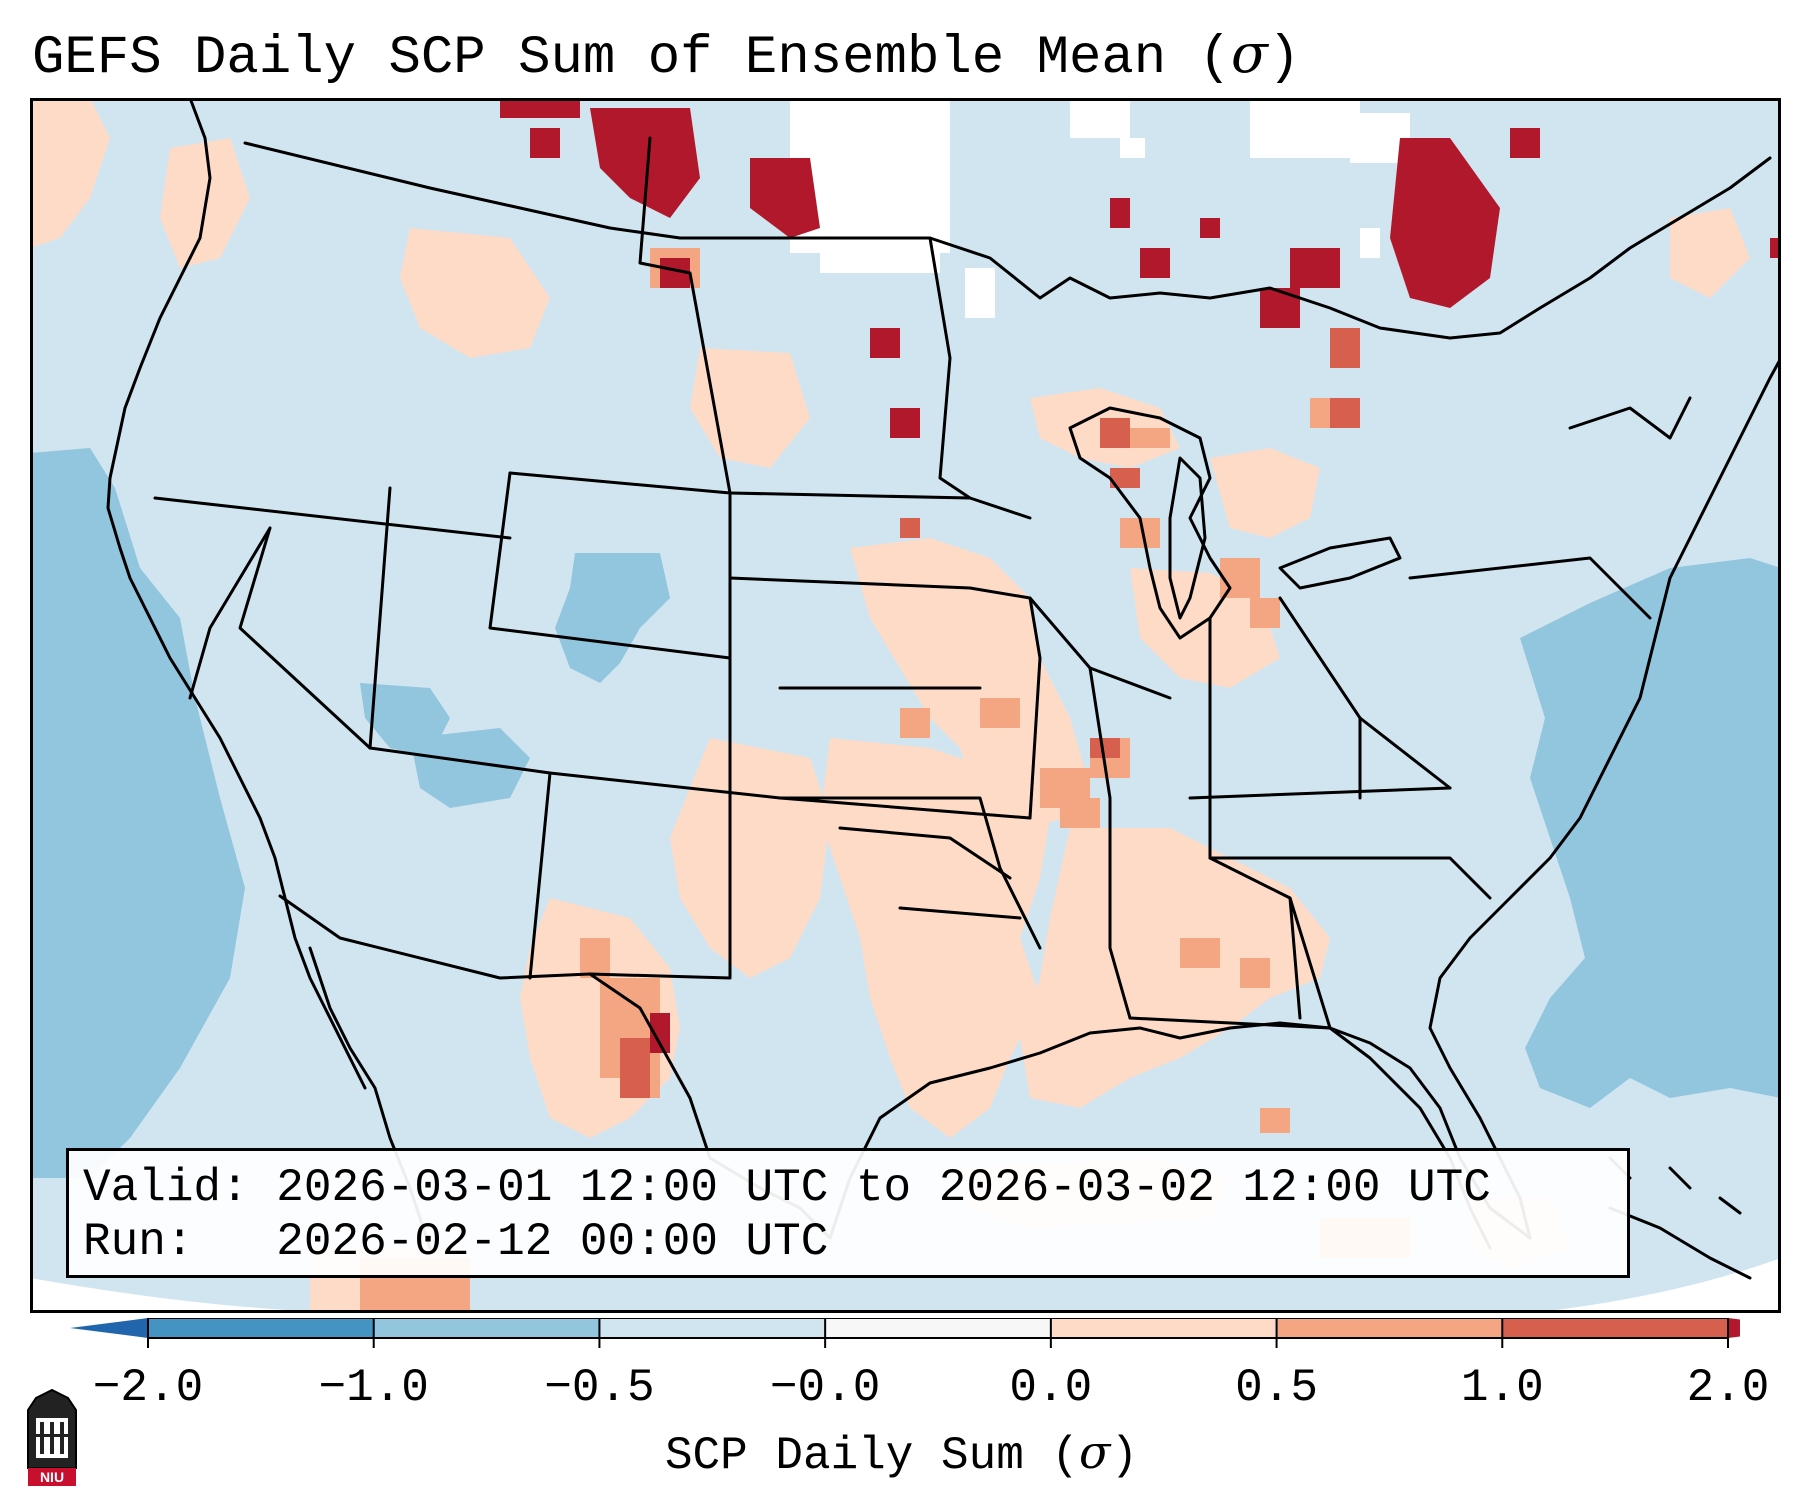  I want to click on domain-edge-right, so click(1655, 1285).